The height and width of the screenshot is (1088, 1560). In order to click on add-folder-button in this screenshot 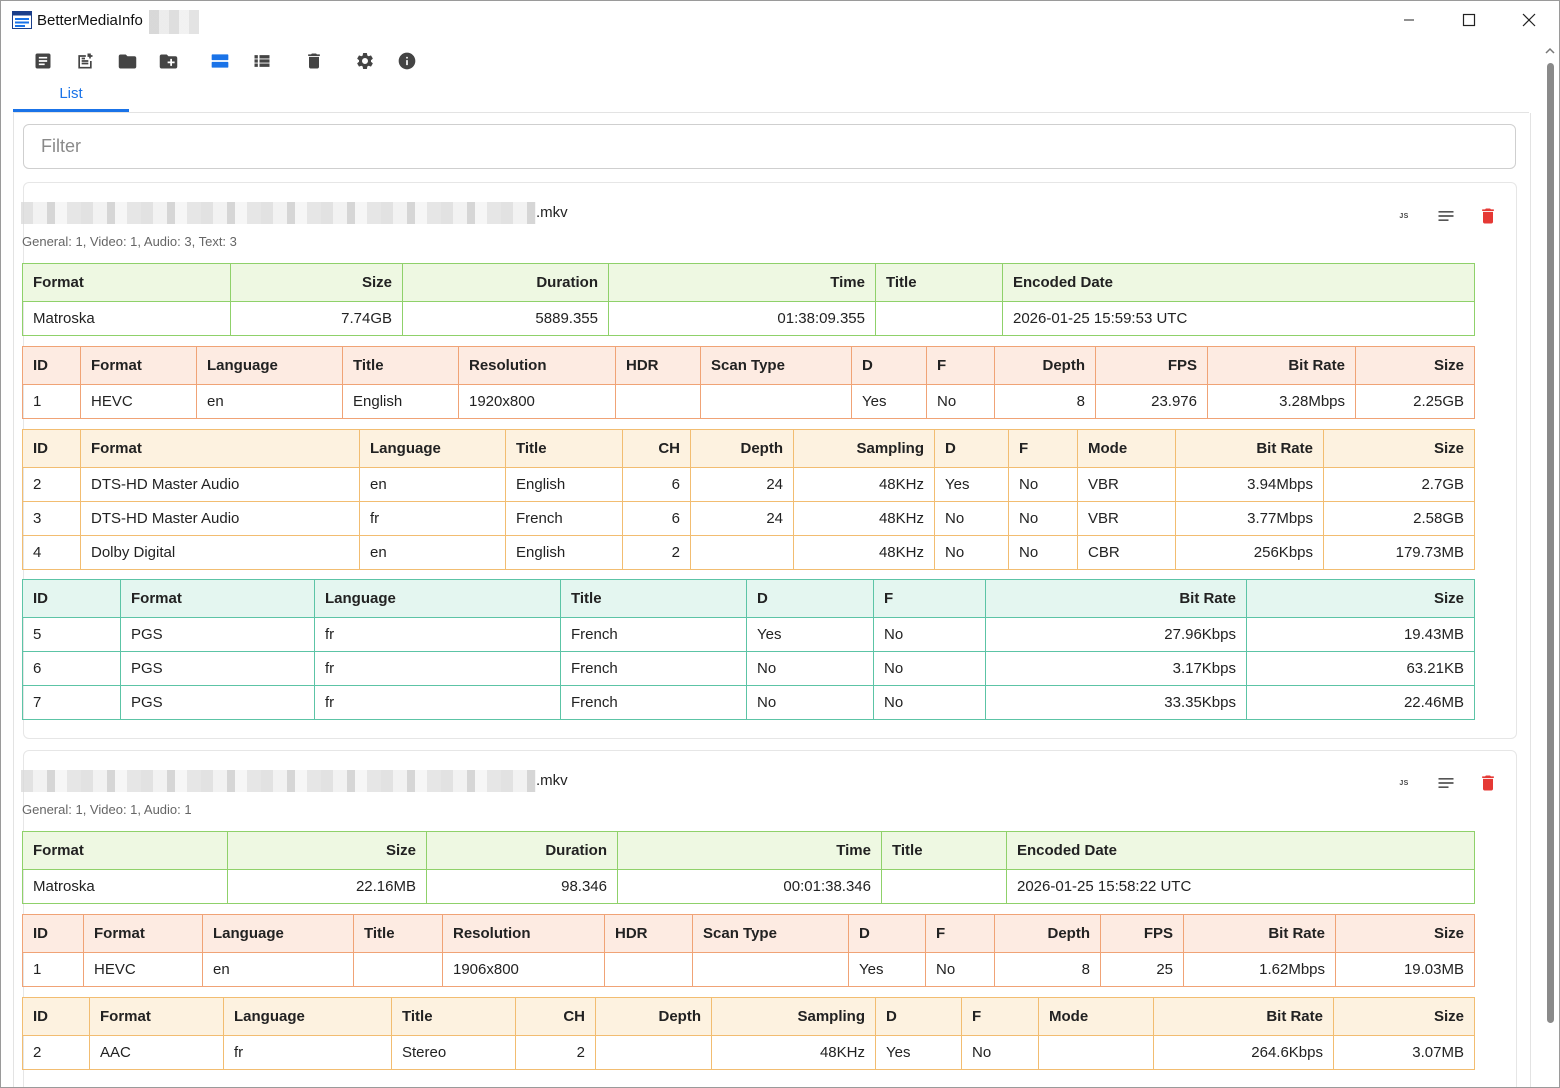, I will do `click(168, 61)`.